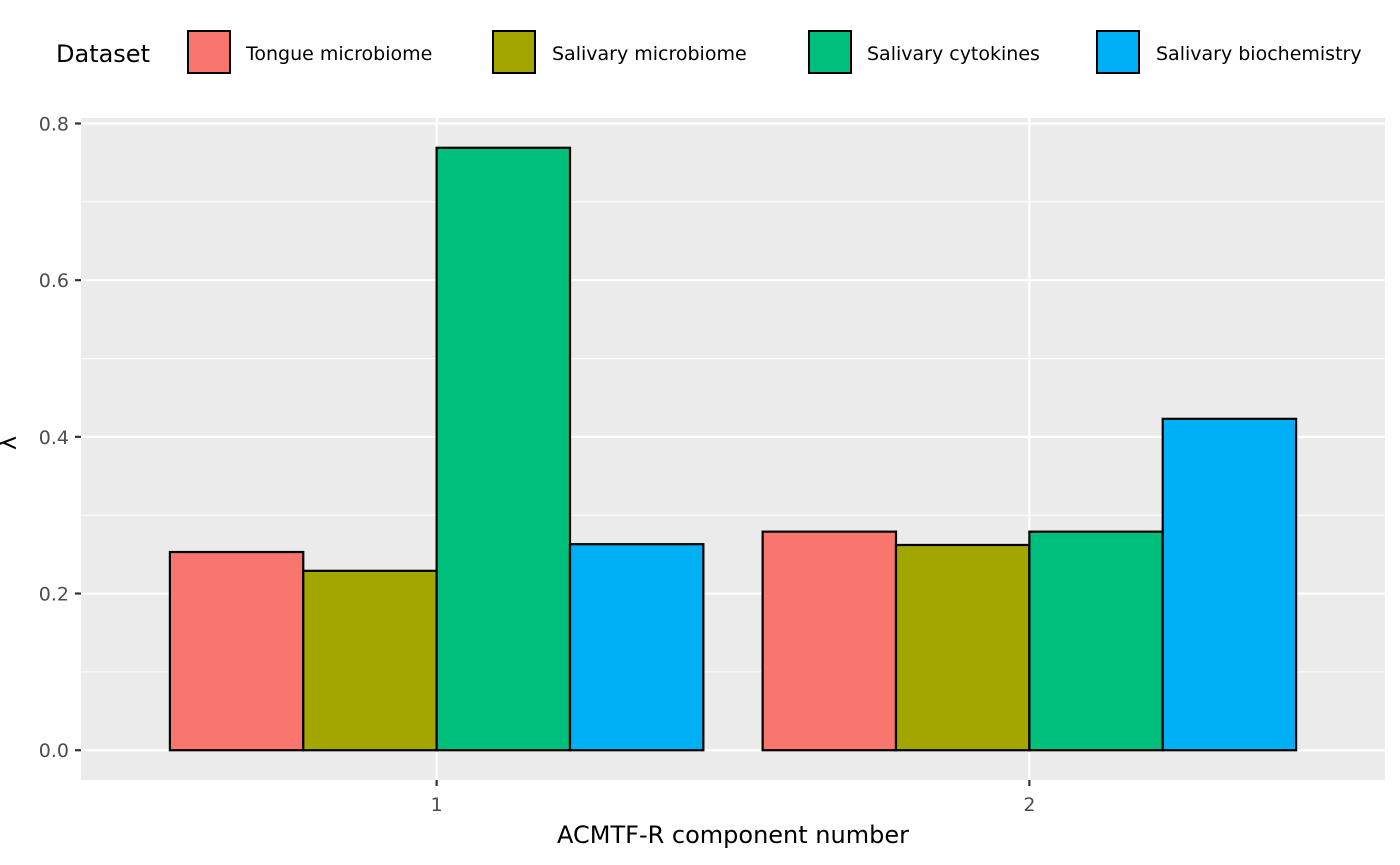 The image size is (1400, 865). Describe the element at coordinates (54, 751) in the screenshot. I see `y-tick-label: 0.0` at that location.